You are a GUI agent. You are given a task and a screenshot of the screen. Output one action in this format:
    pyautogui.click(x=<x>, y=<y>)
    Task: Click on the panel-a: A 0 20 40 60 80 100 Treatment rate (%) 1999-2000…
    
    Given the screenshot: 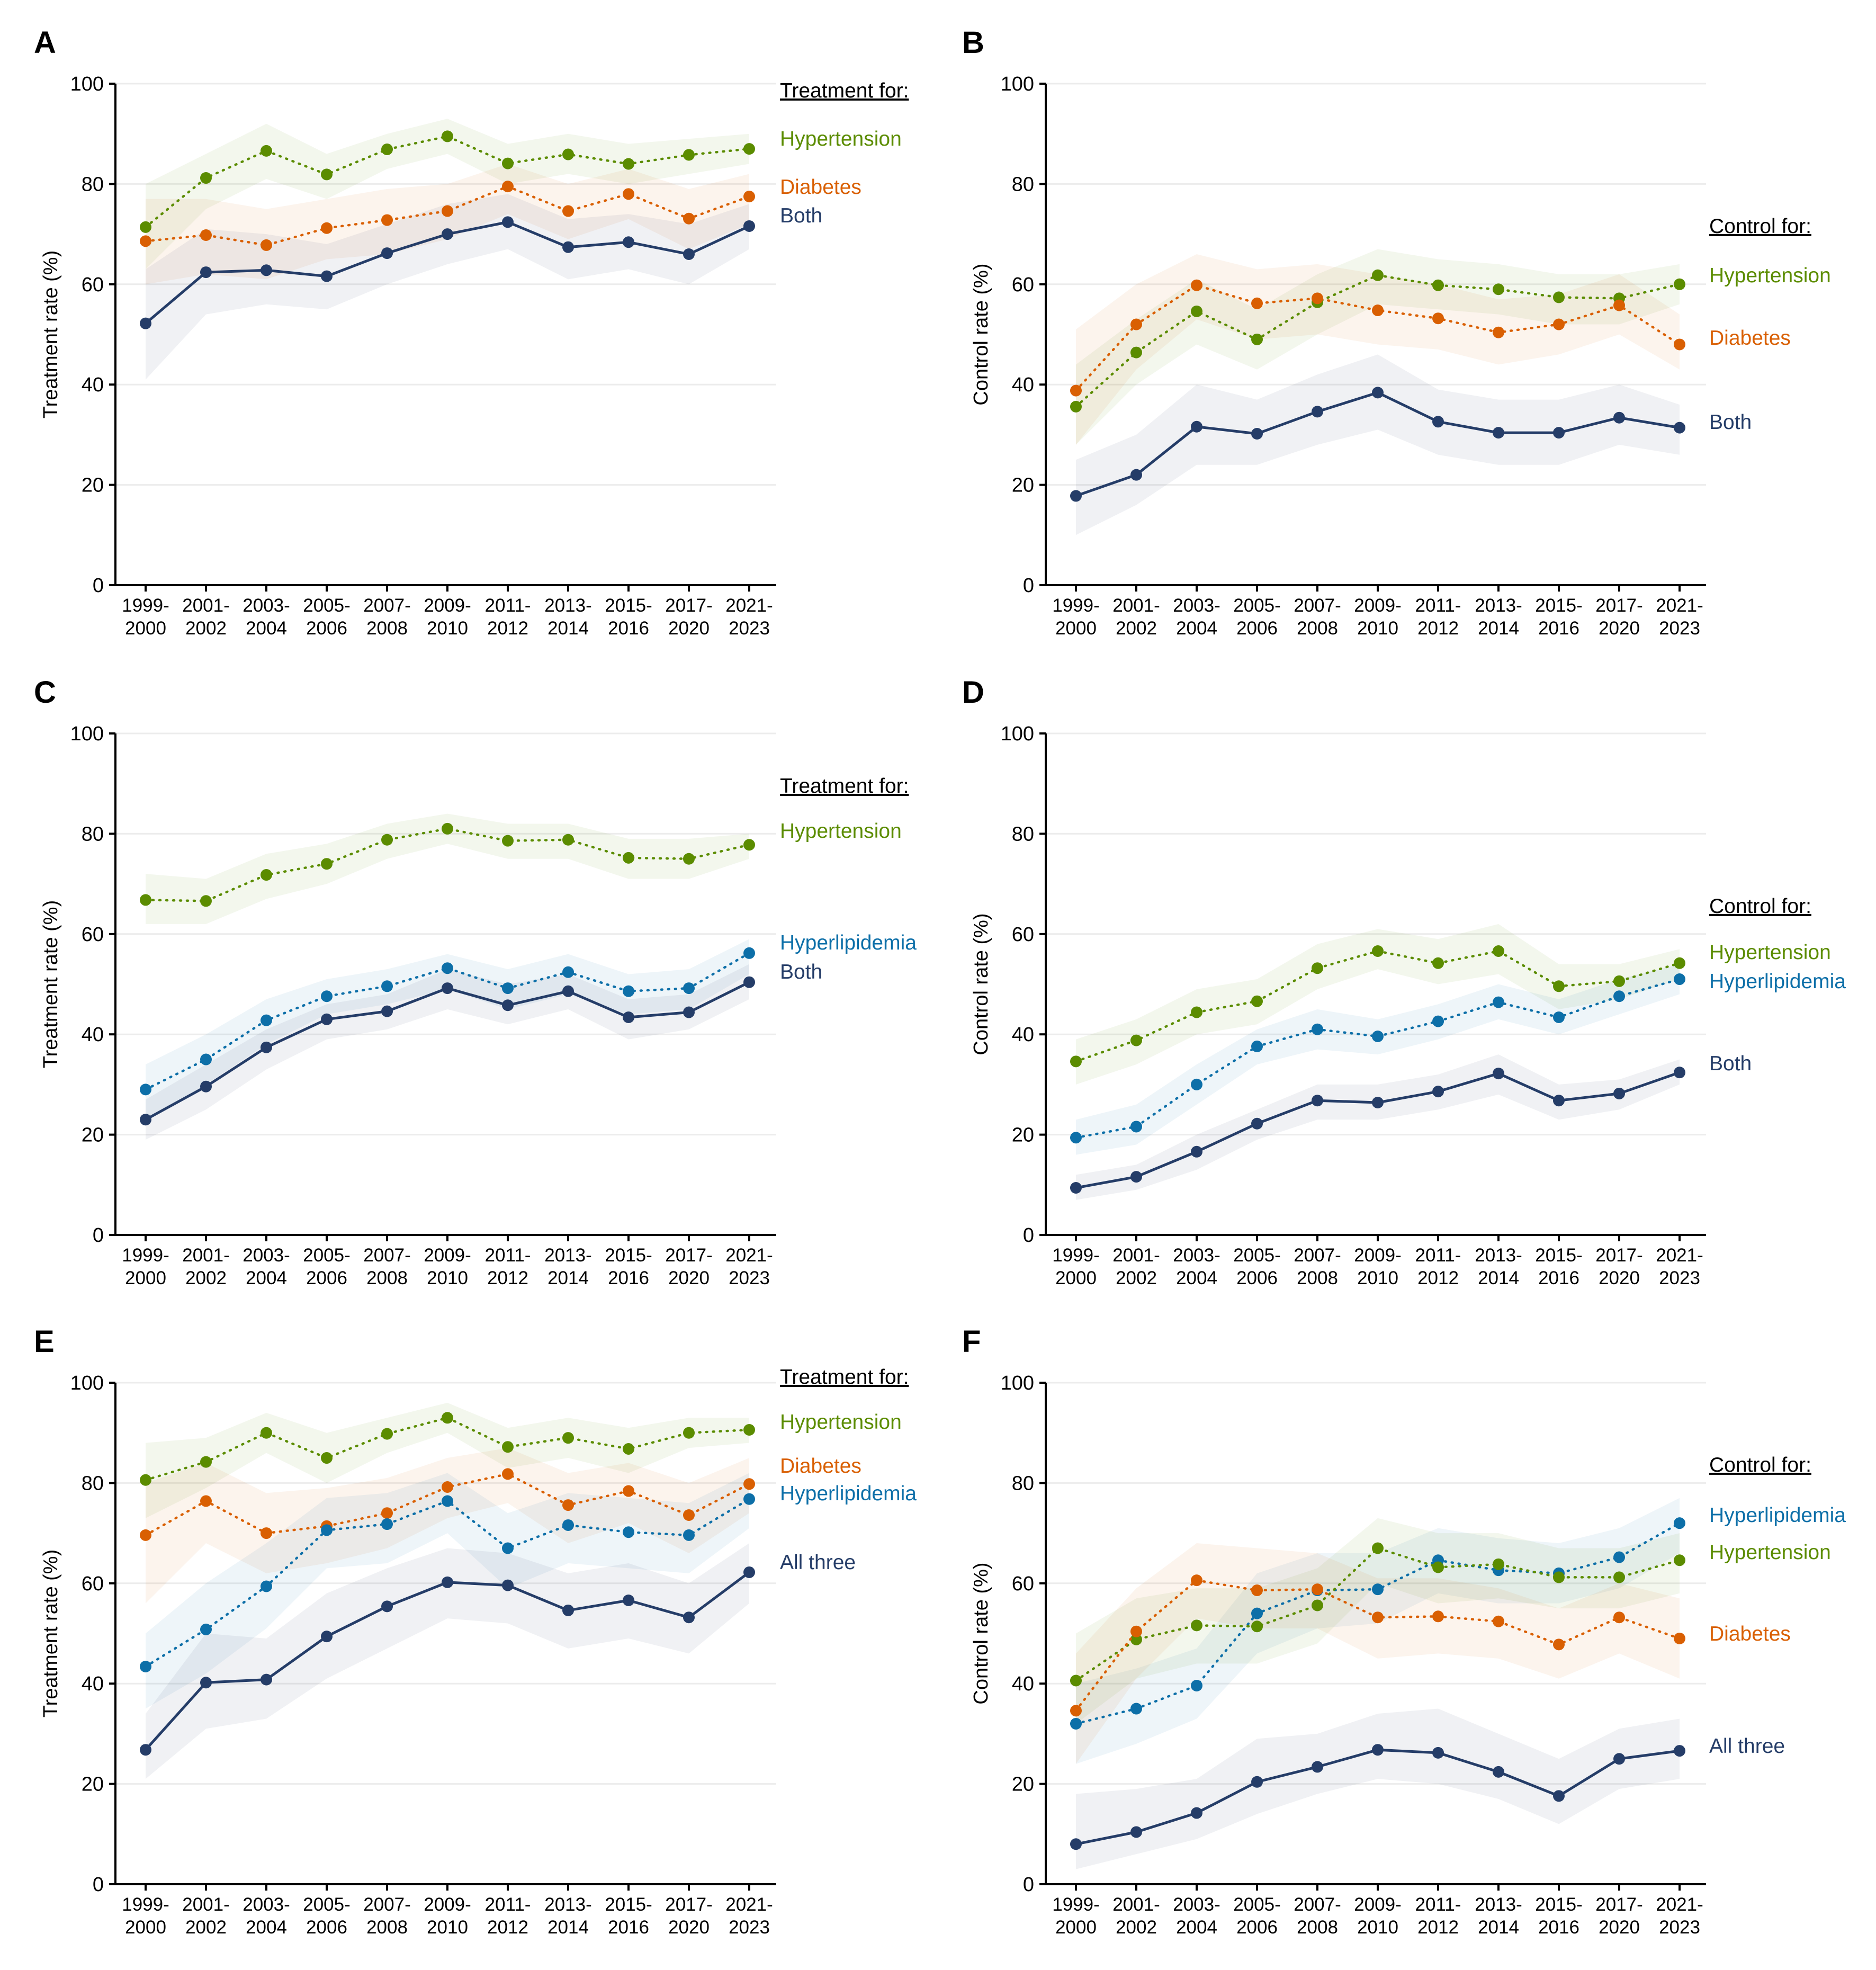 What is the action you would take?
    pyautogui.click(x=471, y=332)
    